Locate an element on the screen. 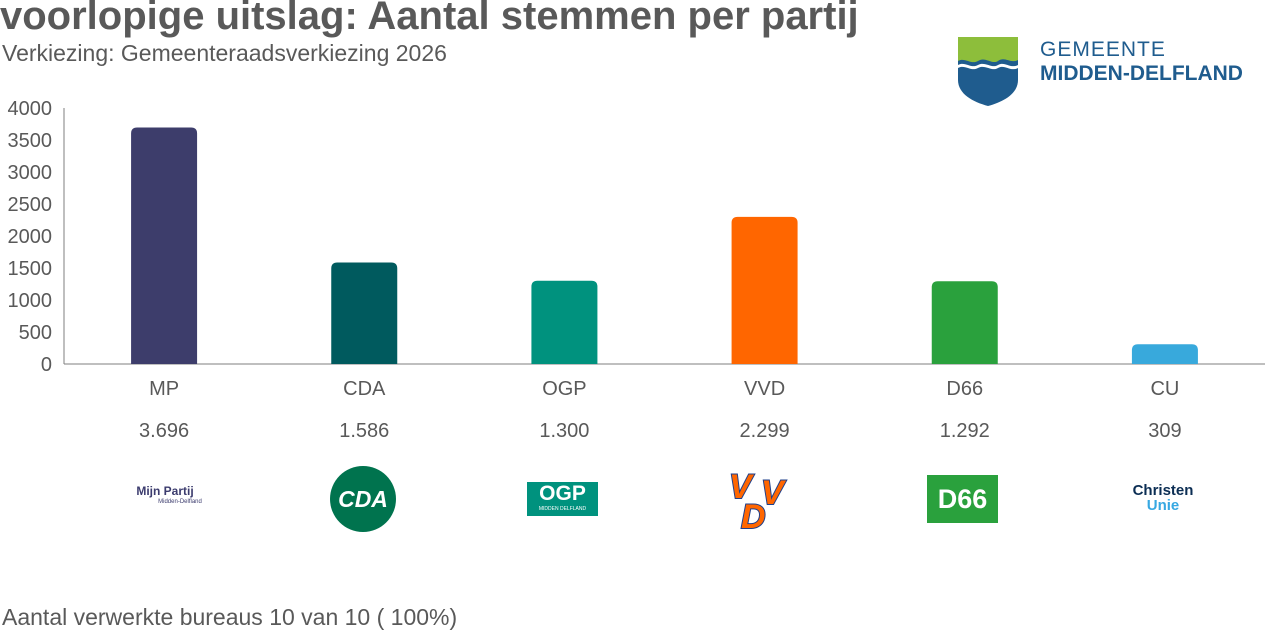 Image resolution: width=1265 pixels, height=632 pixels. x-tick-label: OGP is located at coordinates (564, 389).